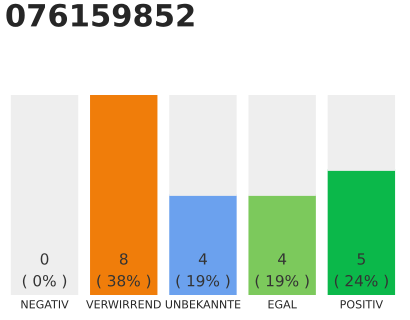 The height and width of the screenshot is (320, 410). What do you see at coordinates (44, 270) in the screenshot?
I see `data-label: 0 ( 0% )` at bounding box center [44, 270].